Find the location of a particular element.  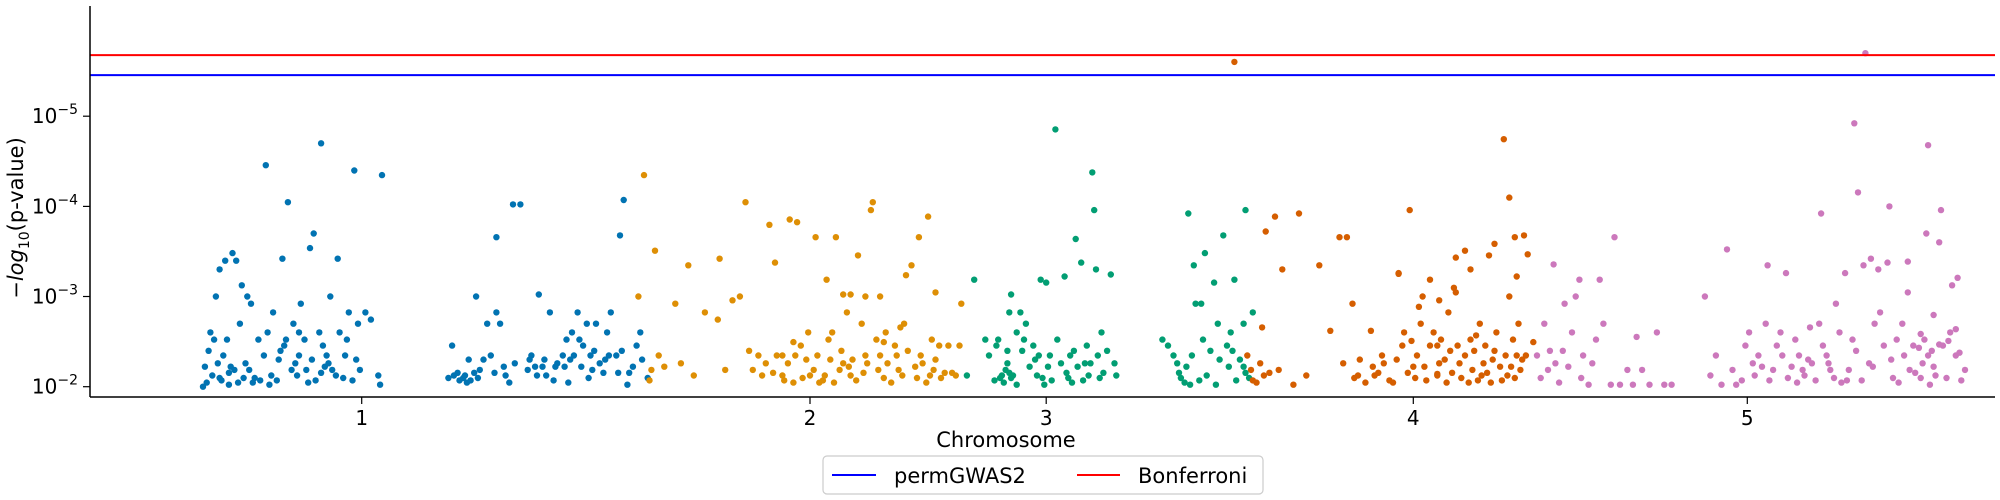

legend: permGWAS2 Bonferroni is located at coordinates (1043, 475).